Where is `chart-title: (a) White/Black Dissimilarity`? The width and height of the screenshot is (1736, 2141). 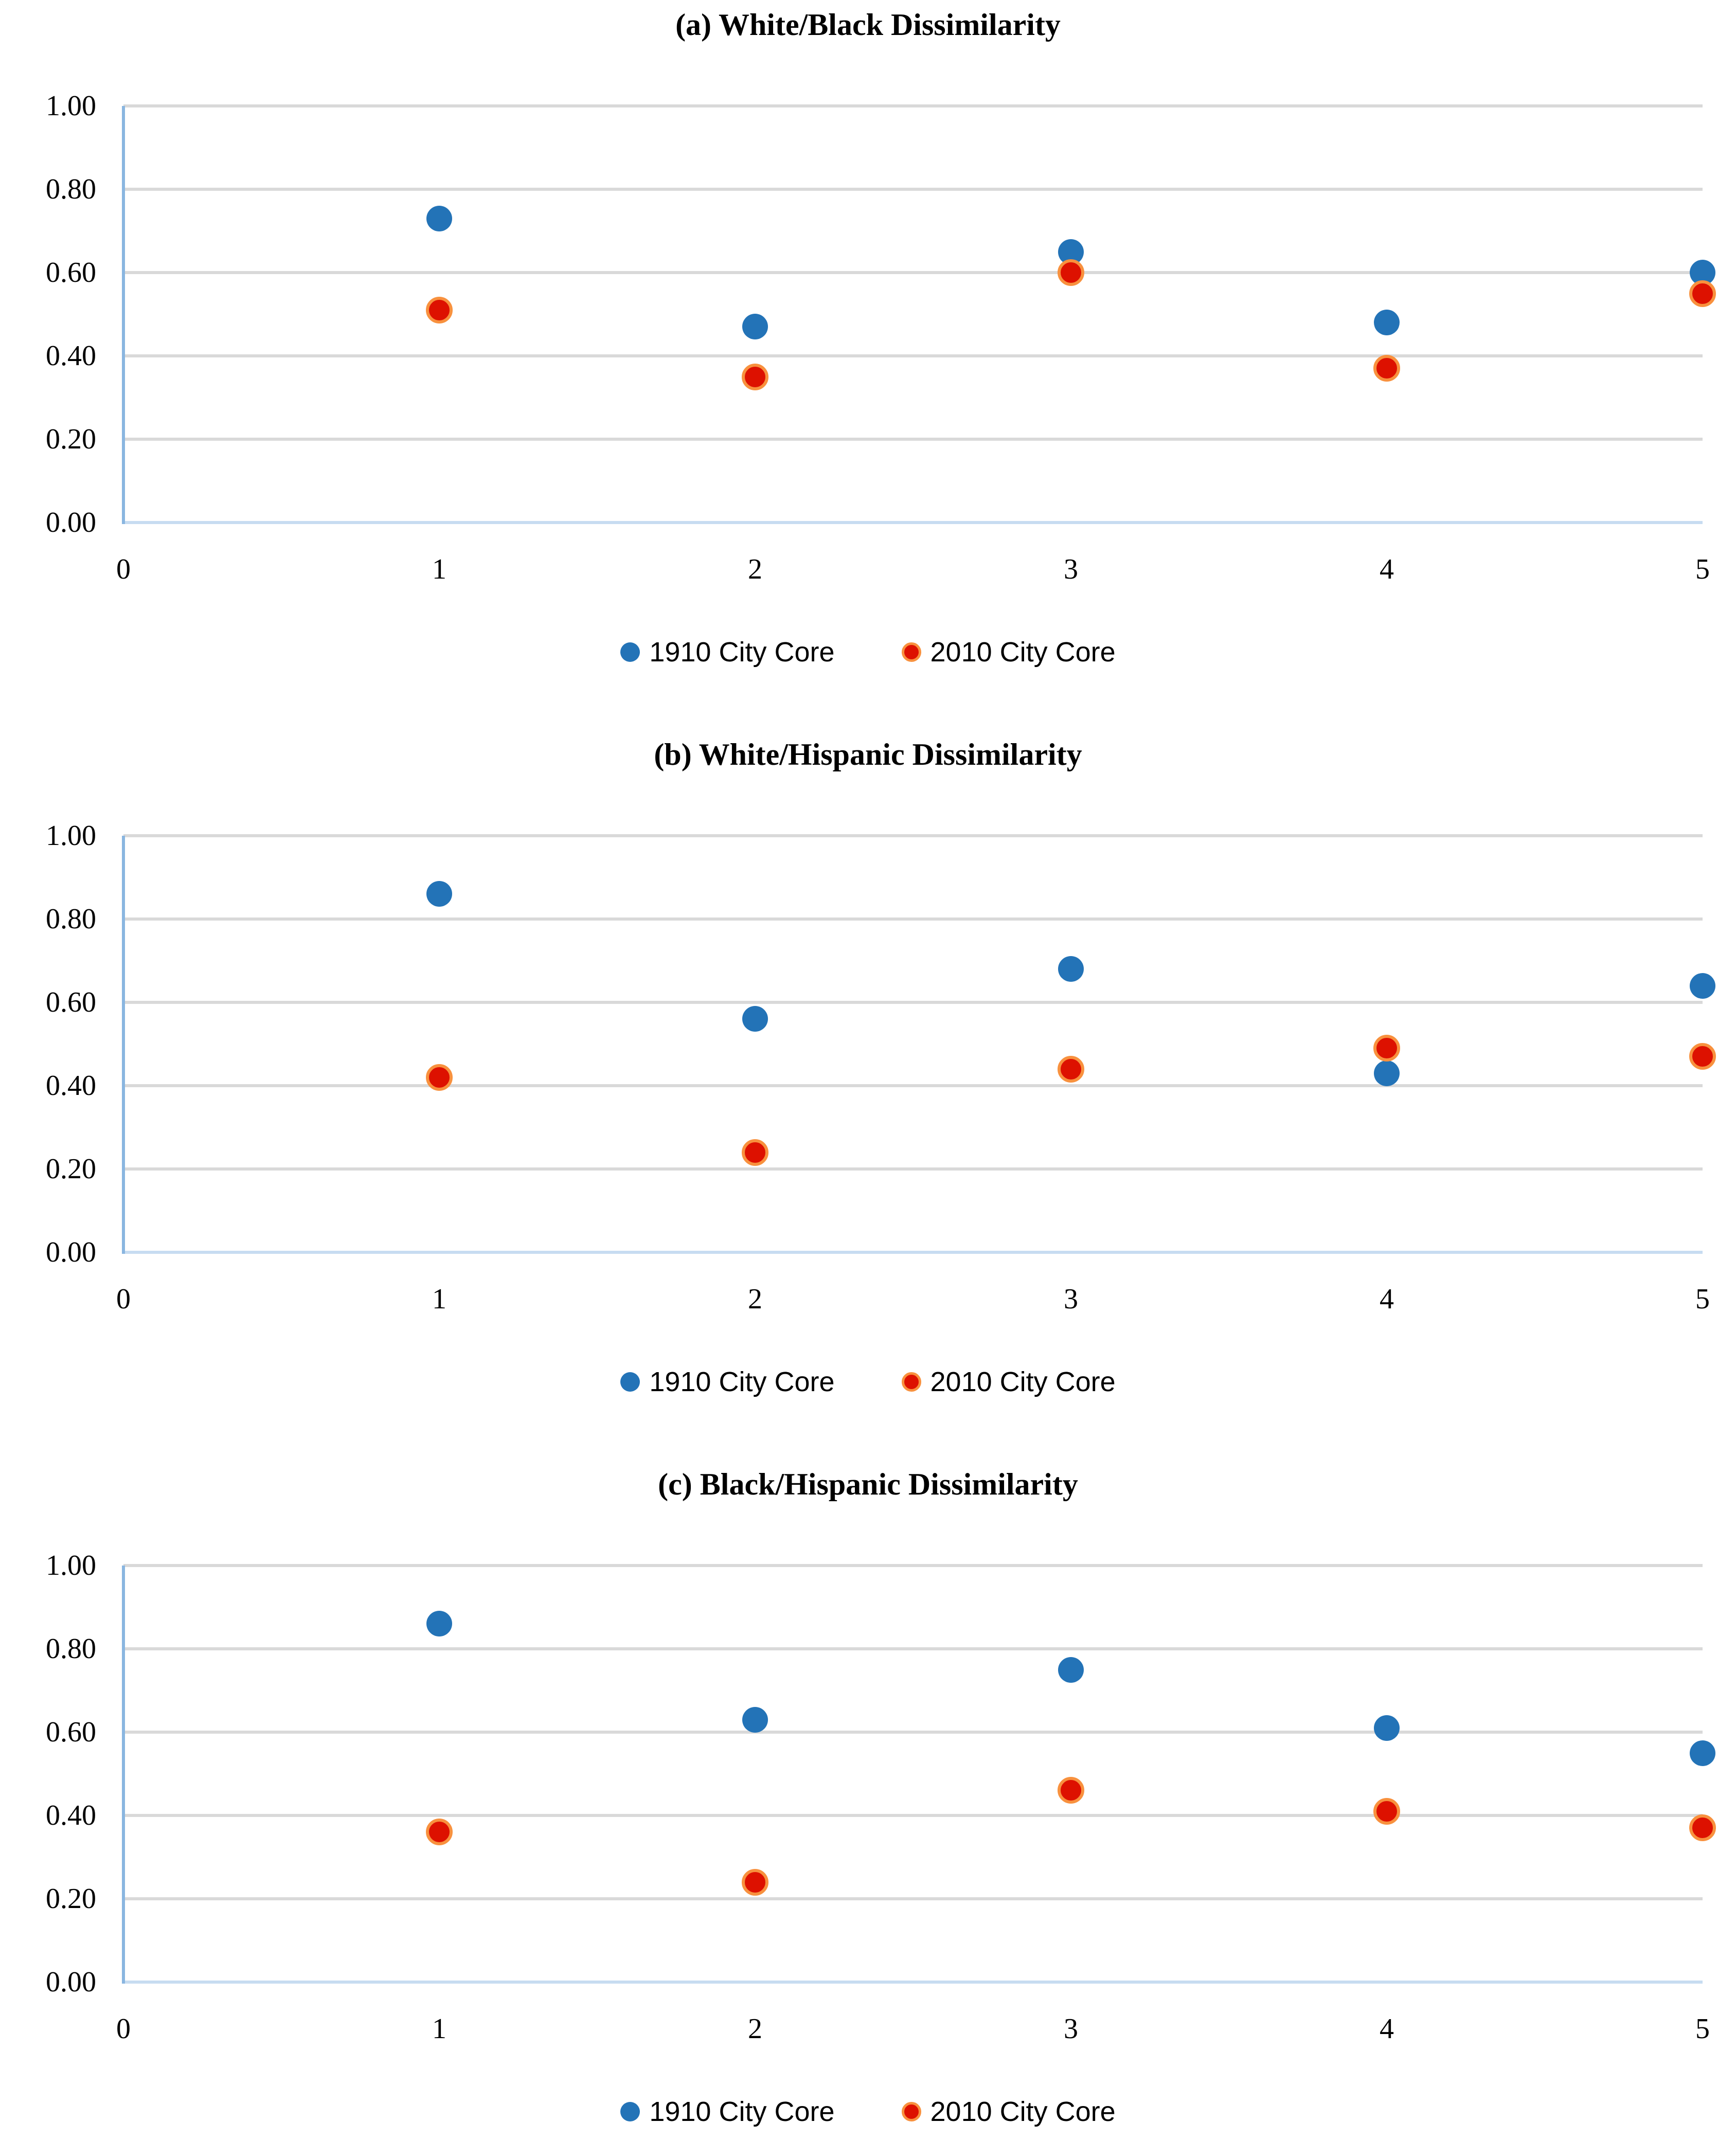
chart-title: (a) White/Black Dissimilarity is located at coordinates (868, 25).